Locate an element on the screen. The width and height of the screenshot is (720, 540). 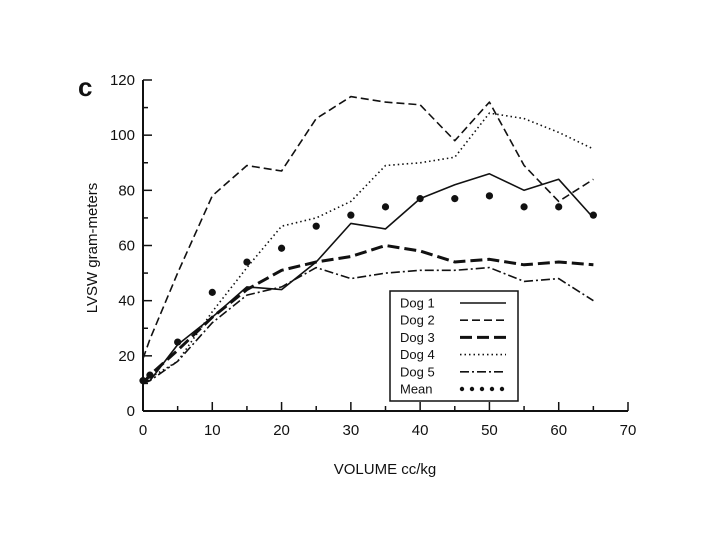
y-tick-label: 20 is located at coordinates (126, 356).